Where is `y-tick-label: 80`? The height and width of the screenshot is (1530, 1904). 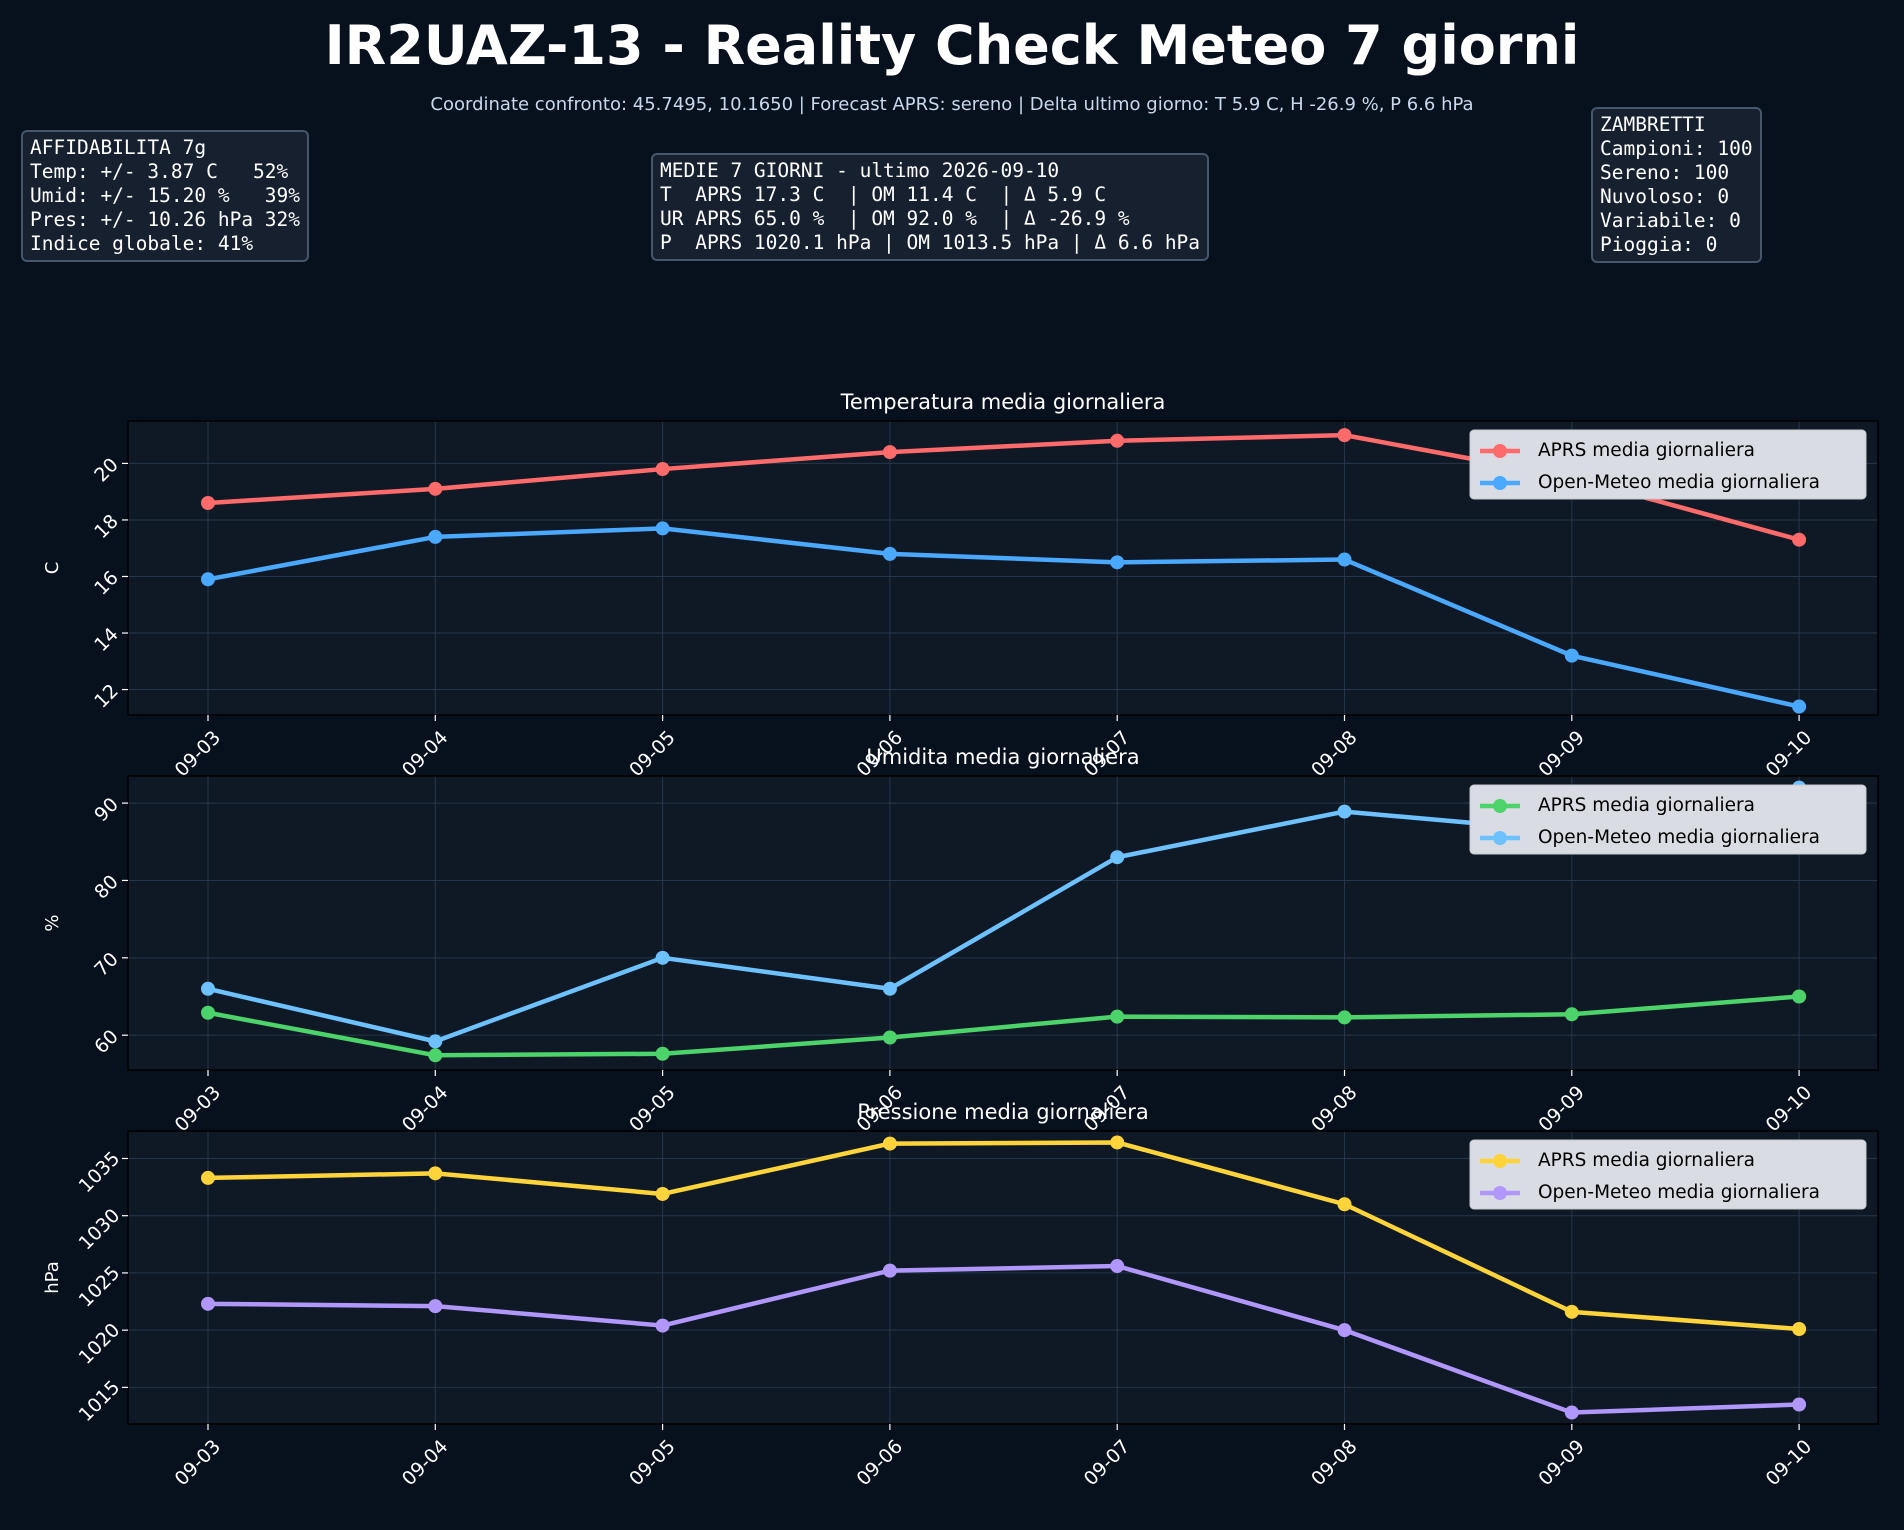 y-tick-label: 80 is located at coordinates (106, 887).